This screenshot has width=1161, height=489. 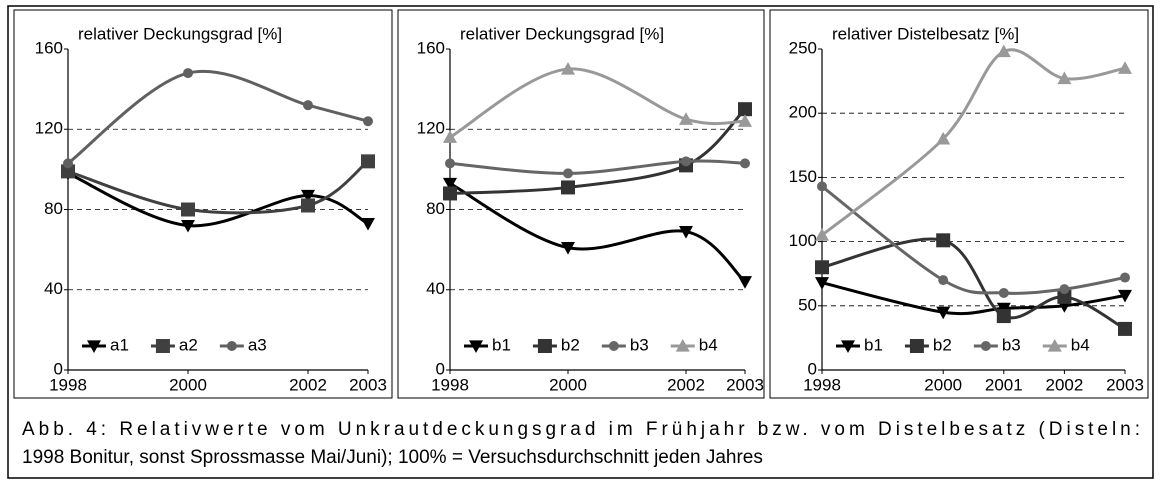 What do you see at coordinates (803, 112) in the screenshot?
I see `y-tick-label: 200` at bounding box center [803, 112].